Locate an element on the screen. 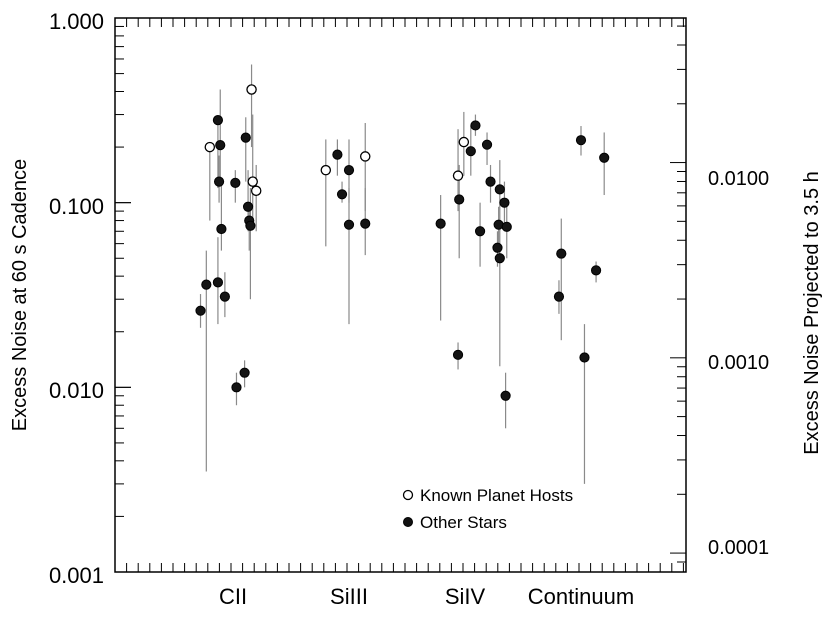 The image size is (830, 623). y-tick-label: 0.100 is located at coordinates (76, 206).